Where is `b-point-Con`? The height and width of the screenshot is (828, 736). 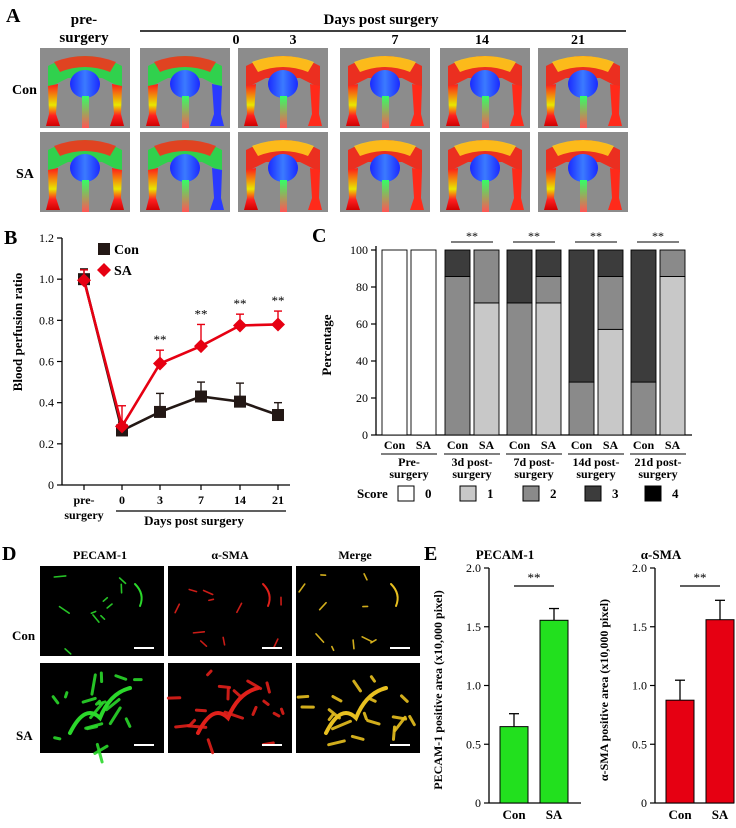
b-point-Con is located at coordinates (240, 401).